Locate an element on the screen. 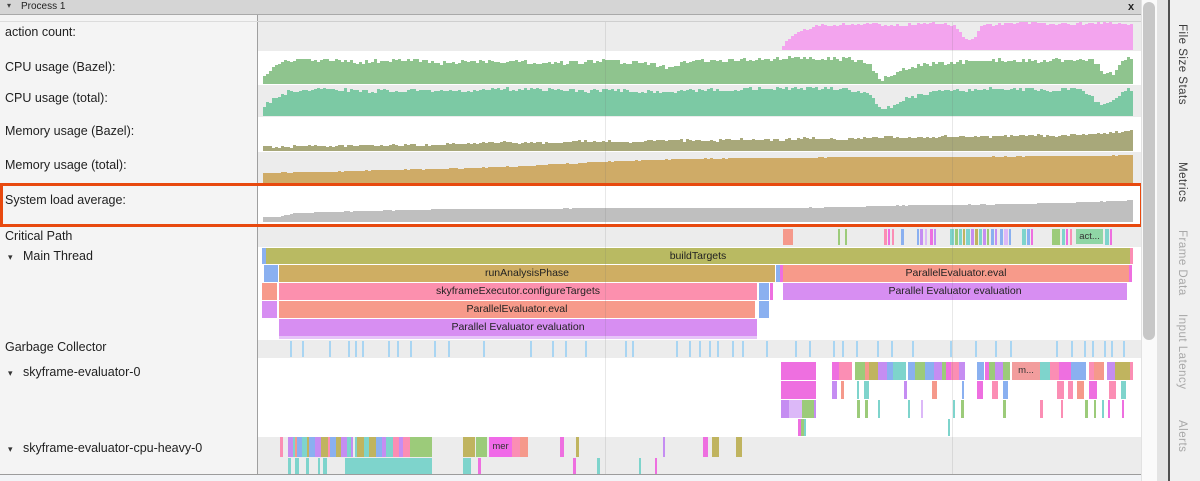 The width and height of the screenshot is (1200, 481). close-icon: x is located at coordinates (1131, 7).